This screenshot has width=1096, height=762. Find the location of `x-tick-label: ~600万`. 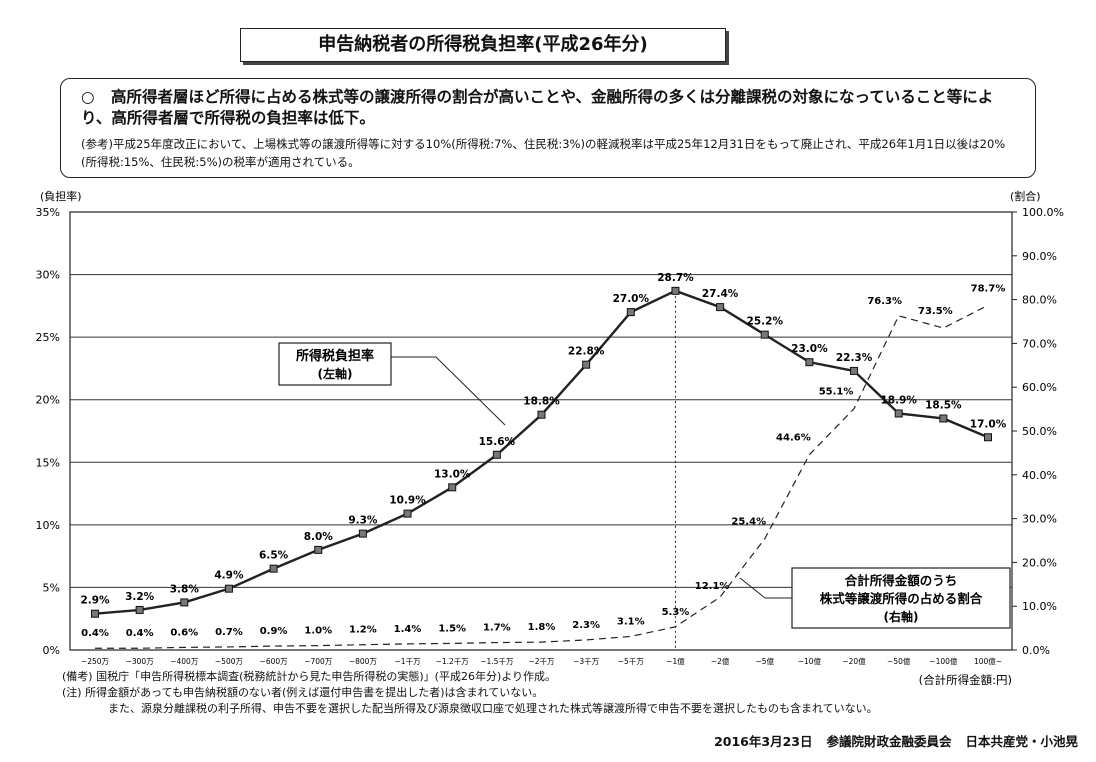

x-tick-label: ~600万 is located at coordinates (274, 661).